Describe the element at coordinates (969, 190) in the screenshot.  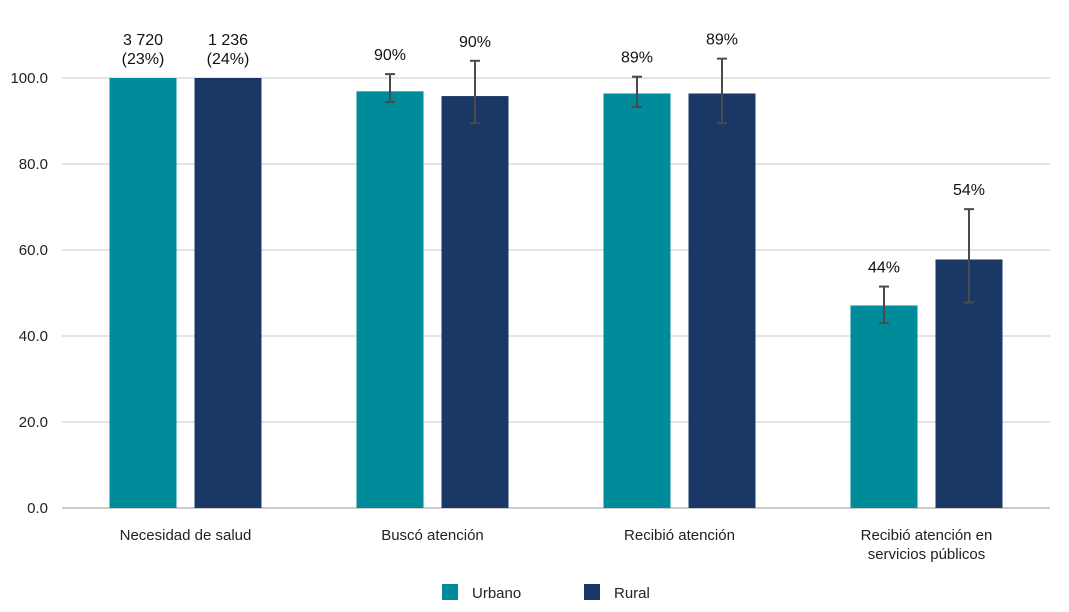
I see `data-label: 54%` at that location.